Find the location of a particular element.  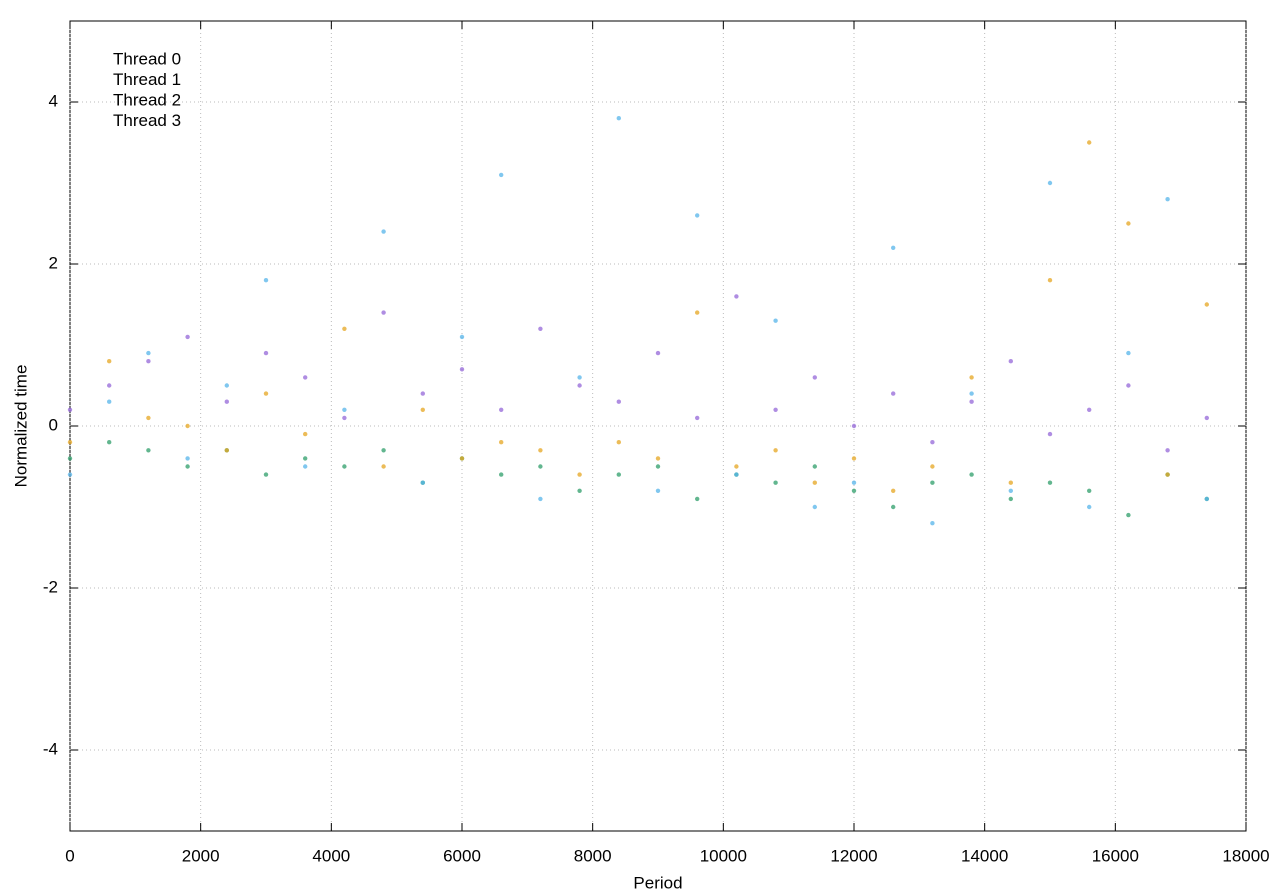

x-tick-label: 16000 is located at coordinates (1115, 855).